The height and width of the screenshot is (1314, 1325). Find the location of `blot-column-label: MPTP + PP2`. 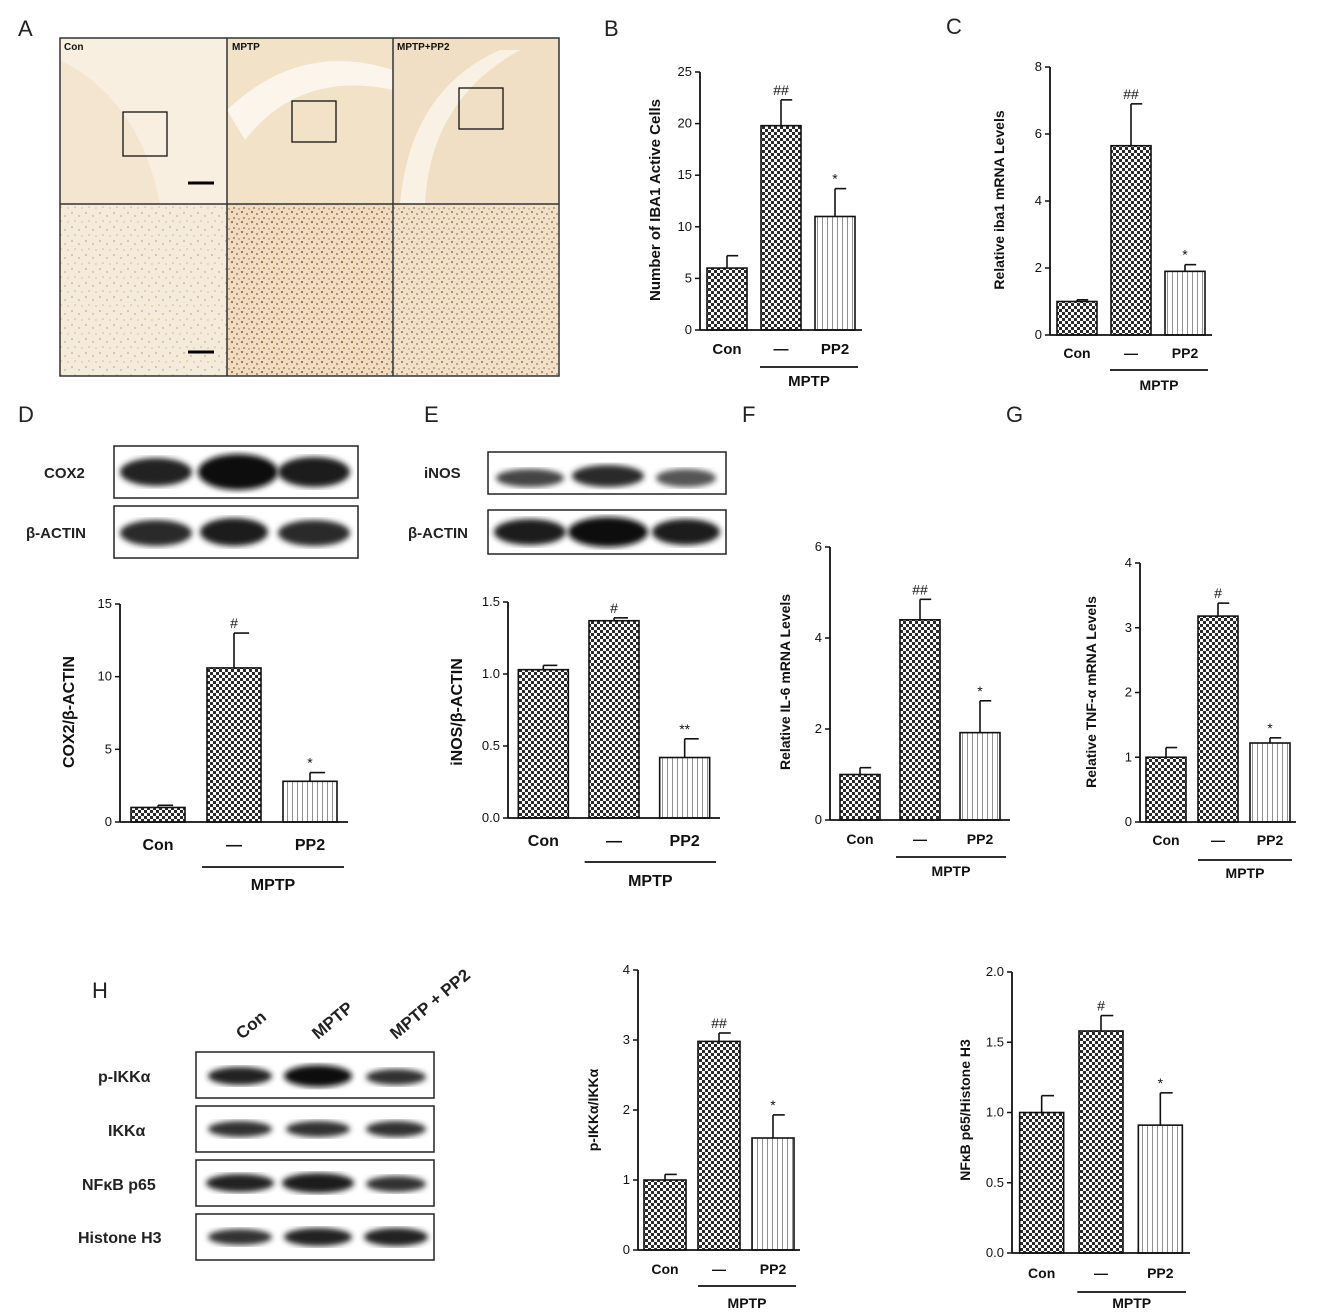

blot-column-label: MPTP + PP2 is located at coordinates (430, 1004).